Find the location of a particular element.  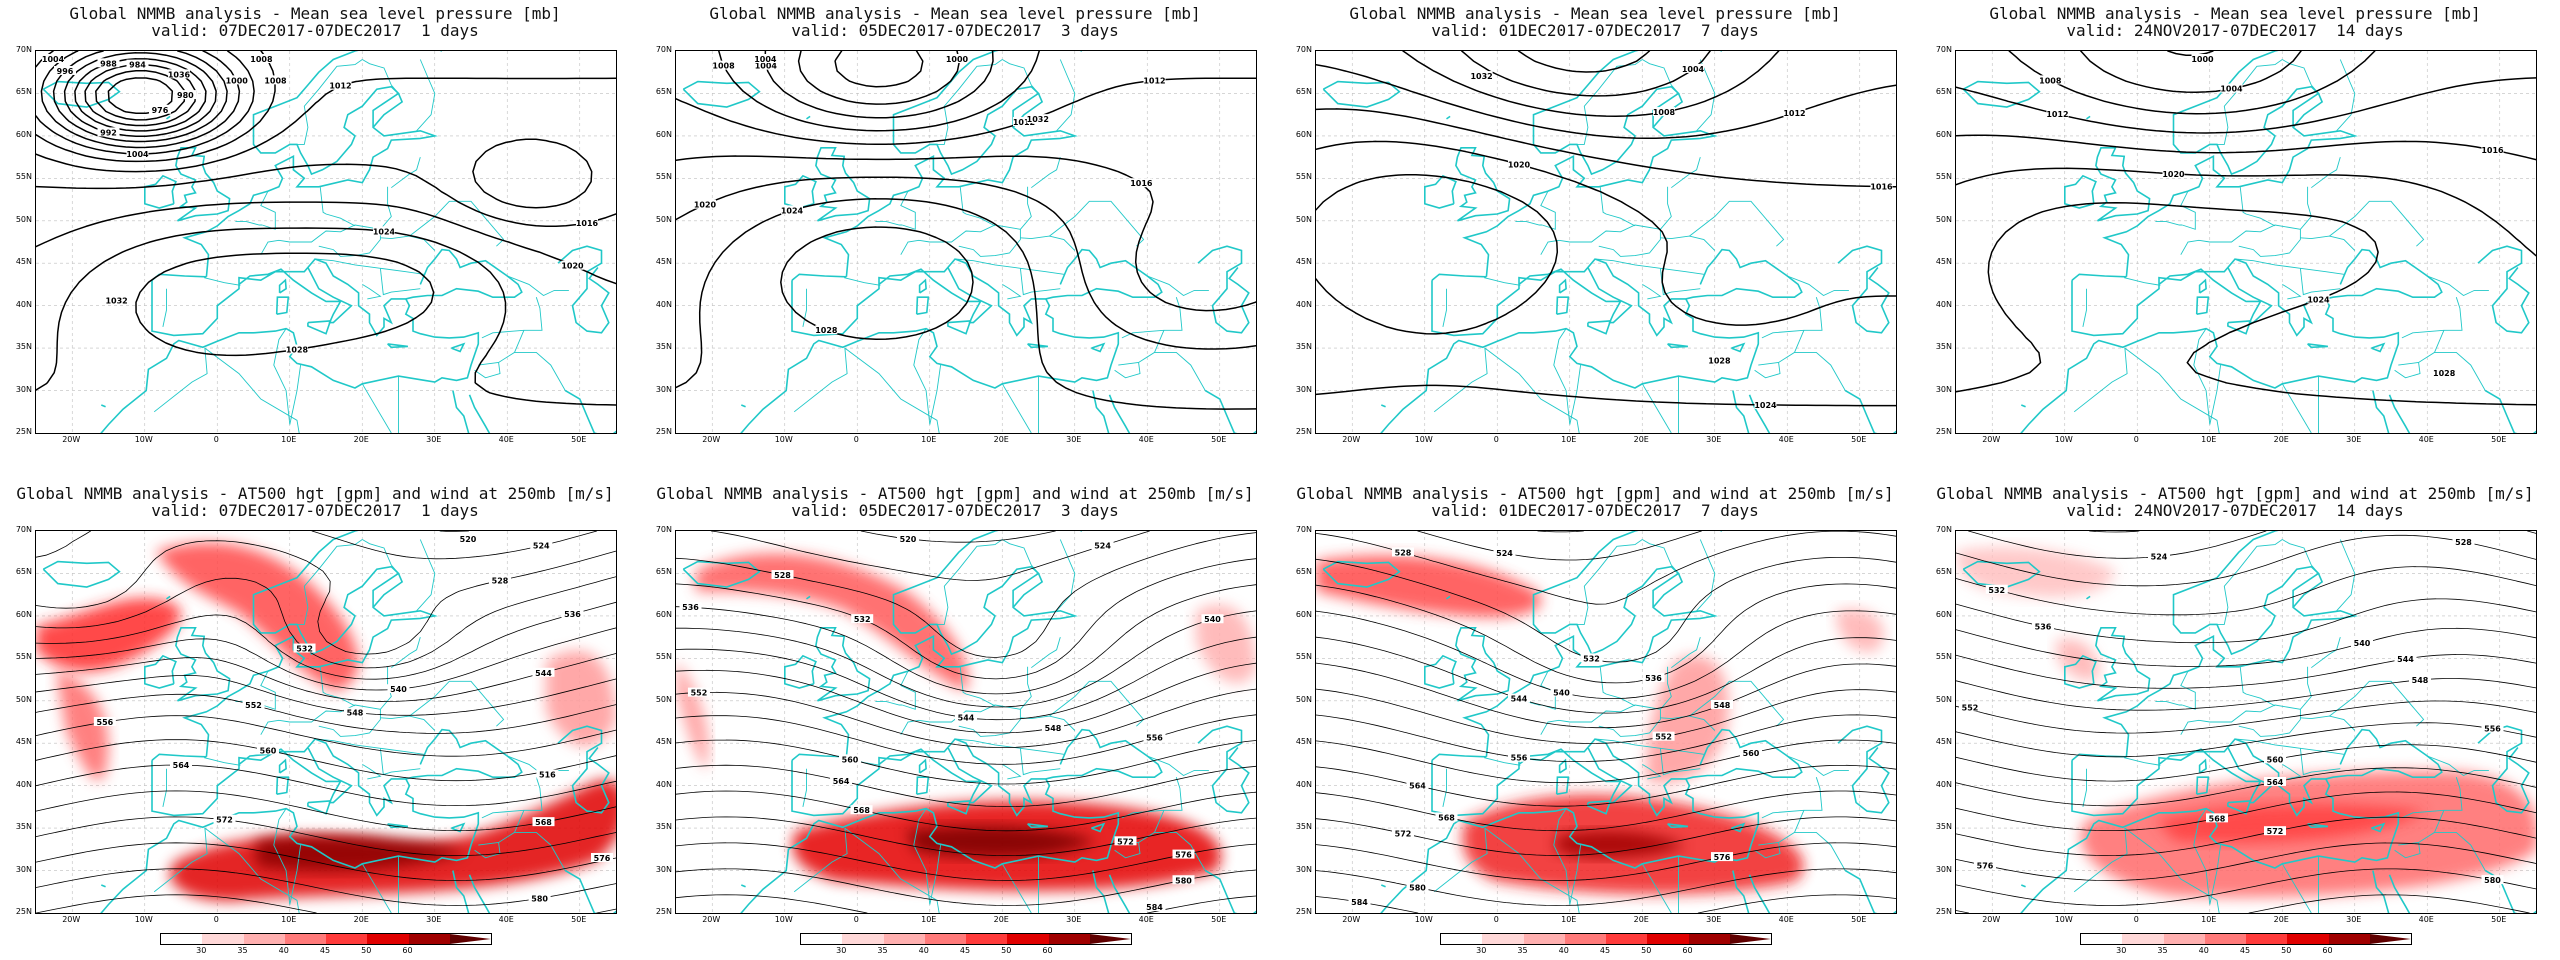

map-area: 1000 1004 1008 1012 1016 1020 1024 1028 is located at coordinates (2246, 242).